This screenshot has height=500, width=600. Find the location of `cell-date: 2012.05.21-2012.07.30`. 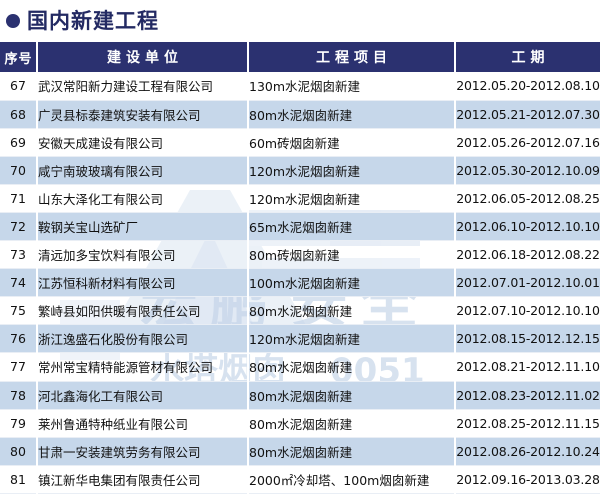

cell-date: 2012.05.21-2012.07.30 is located at coordinates (527, 114).